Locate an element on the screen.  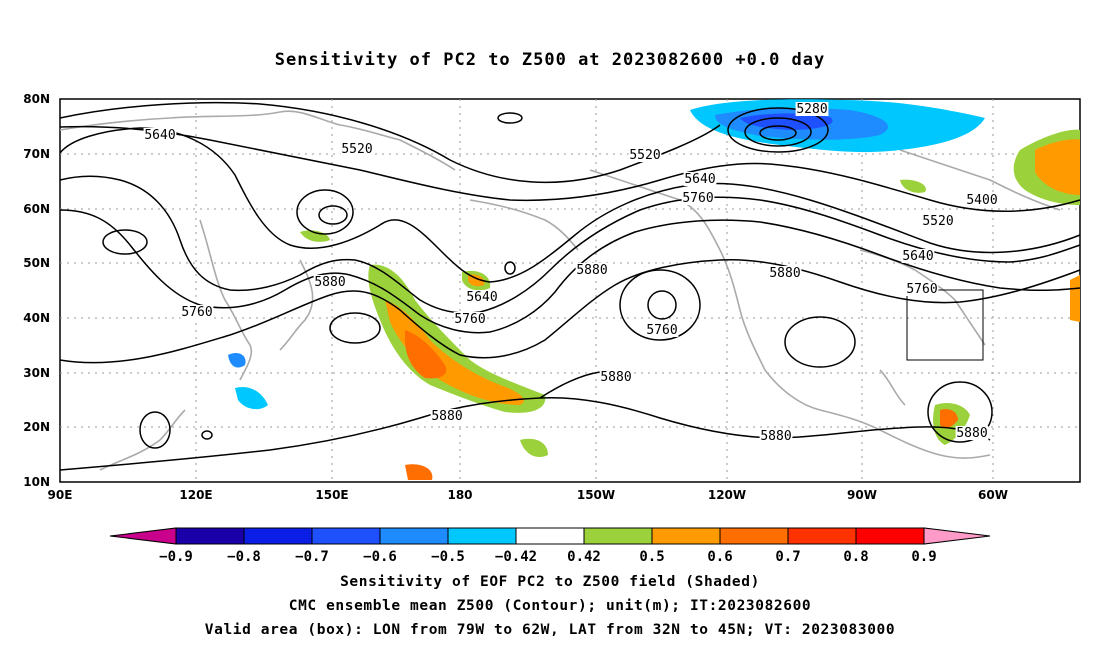
lon-label: 180 is located at coordinates (459, 495).